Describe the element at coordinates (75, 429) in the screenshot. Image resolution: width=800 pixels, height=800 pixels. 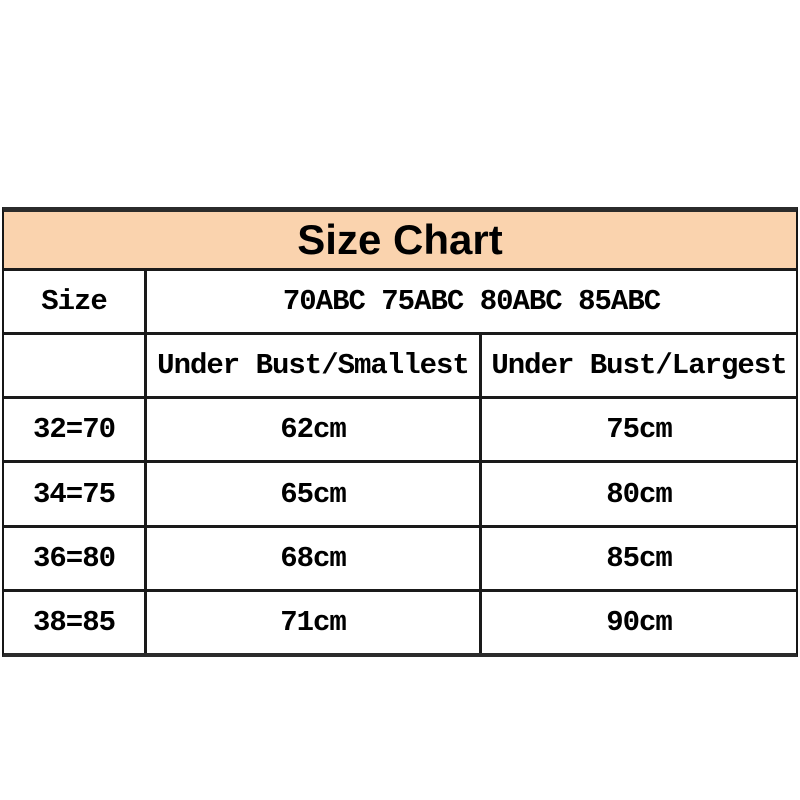
I see `size-cell: 32=70` at that location.